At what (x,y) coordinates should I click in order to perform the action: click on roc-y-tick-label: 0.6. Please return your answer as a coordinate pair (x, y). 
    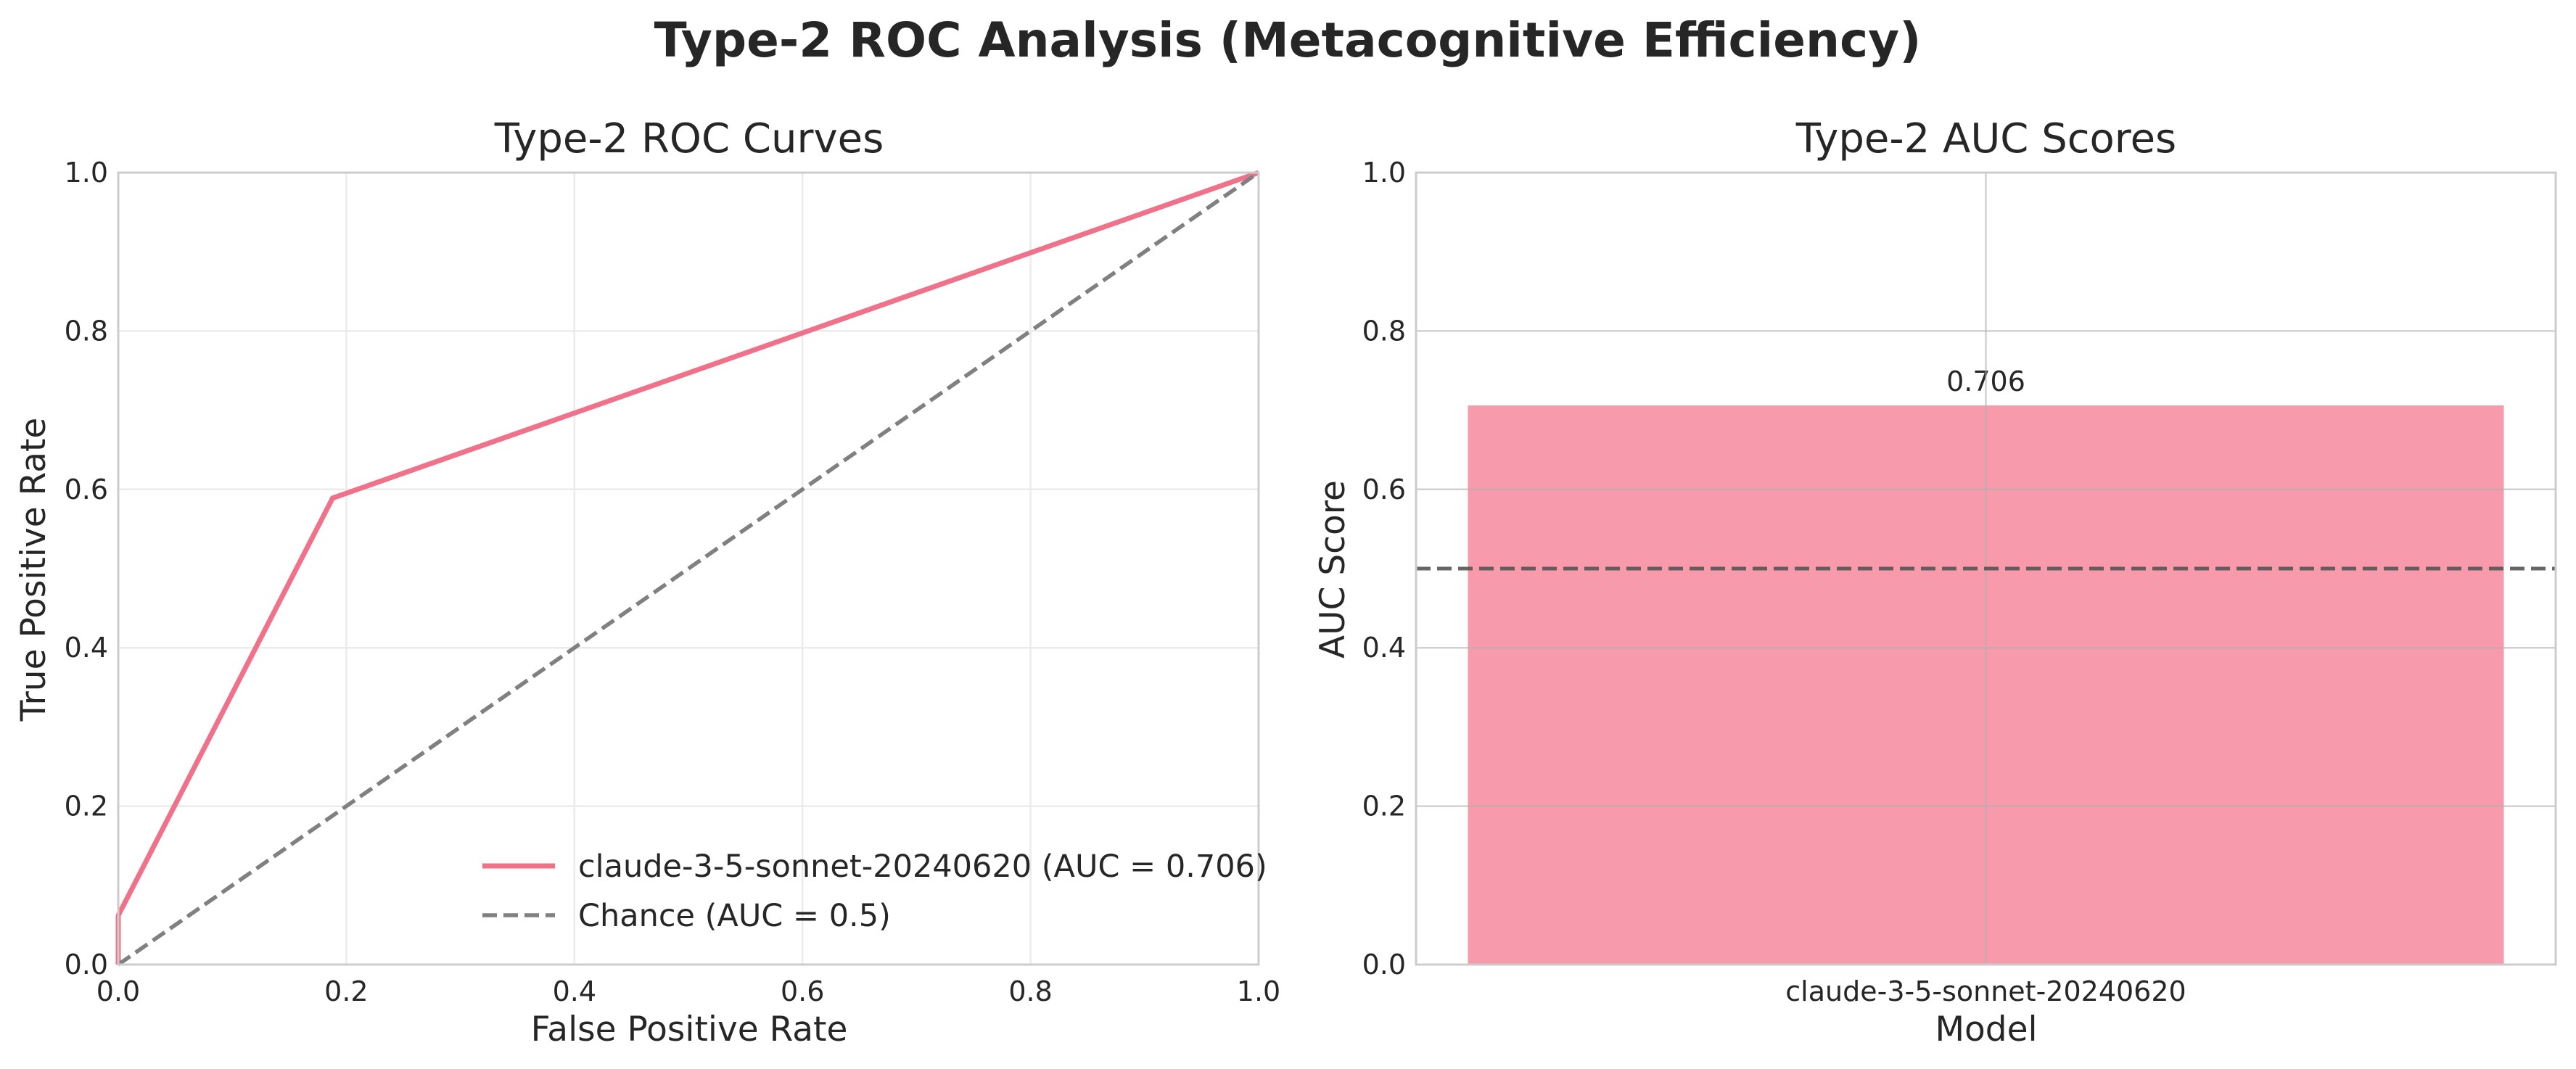
    Looking at the image, I should click on (86, 489).